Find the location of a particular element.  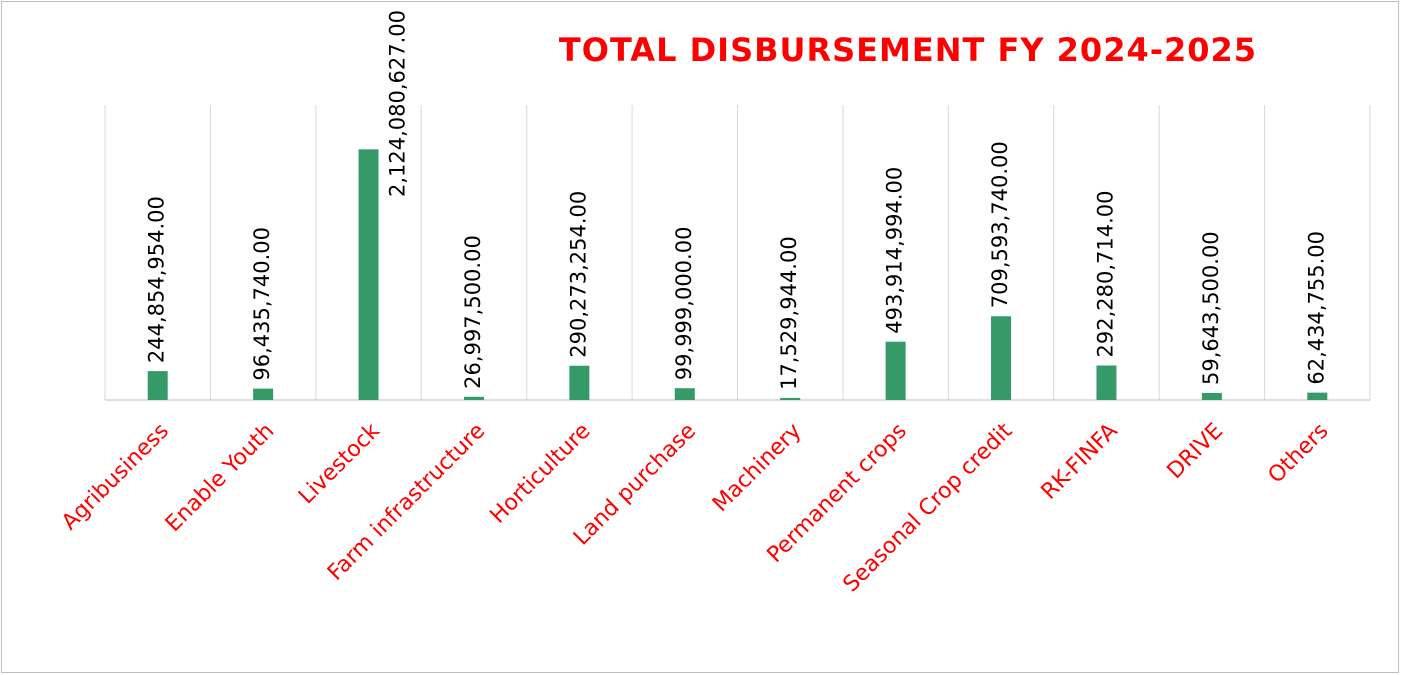

chart-title: TOTAL DISBURSEMENT FY 2024-2025 is located at coordinates (908, 50).